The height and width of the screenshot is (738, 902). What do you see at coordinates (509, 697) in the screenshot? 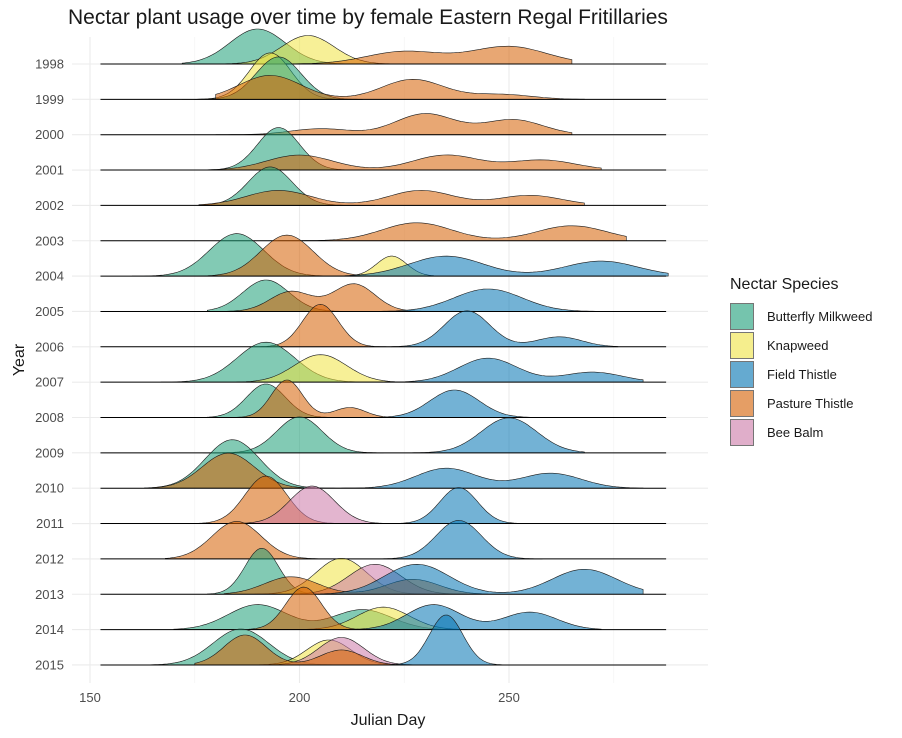
I see `x-tick-label: 250` at bounding box center [509, 697].